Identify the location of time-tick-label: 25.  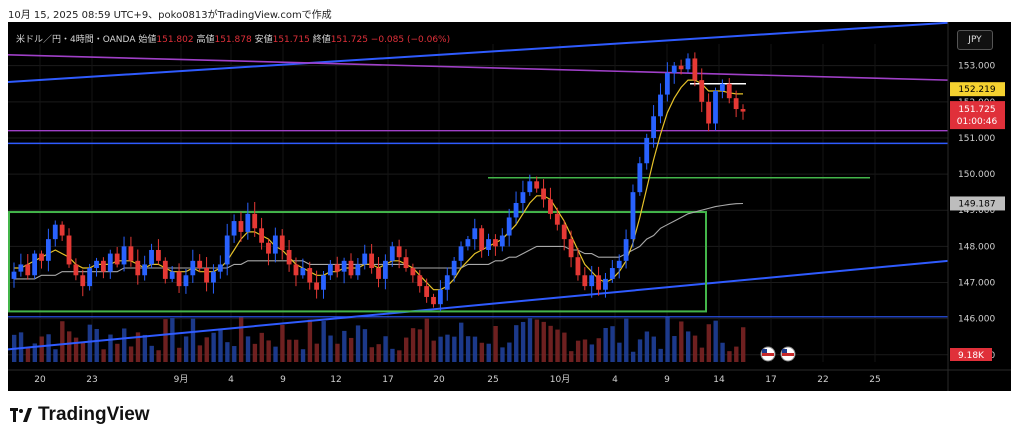
(874, 380).